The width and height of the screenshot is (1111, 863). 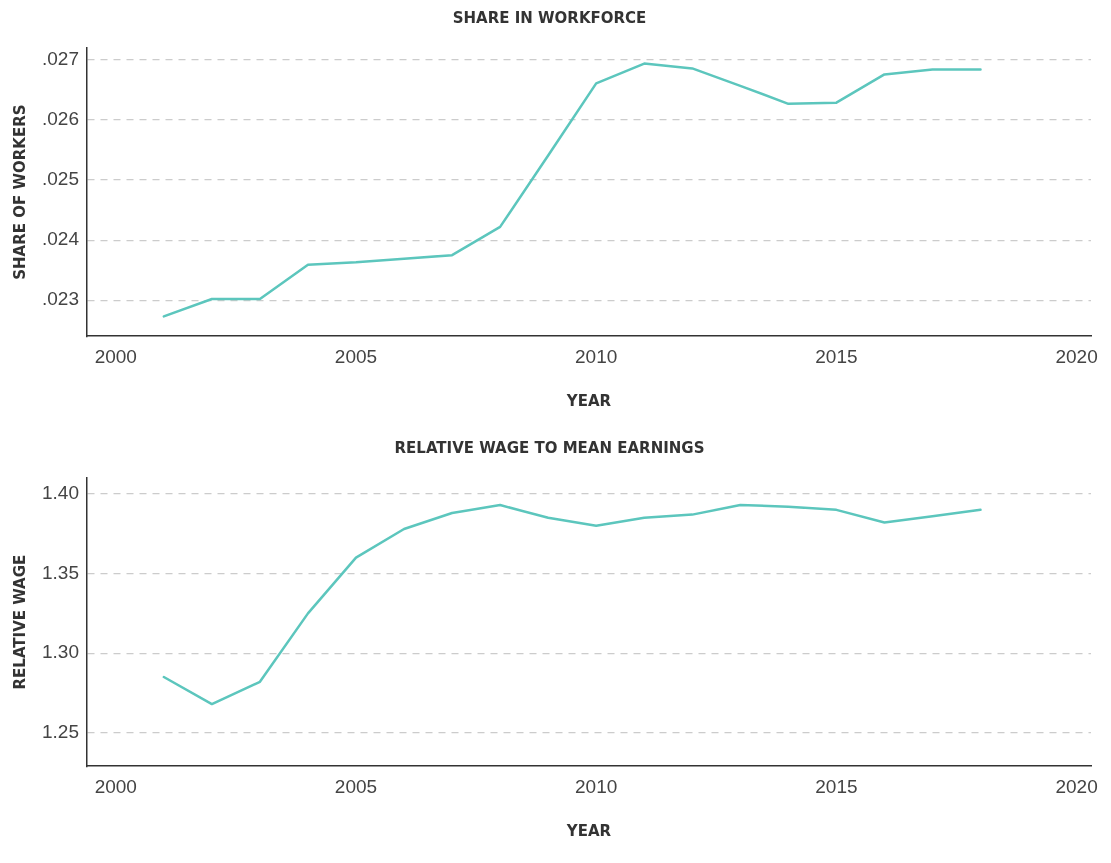 I want to click on y-tick-label: .024, so click(x=61, y=239).